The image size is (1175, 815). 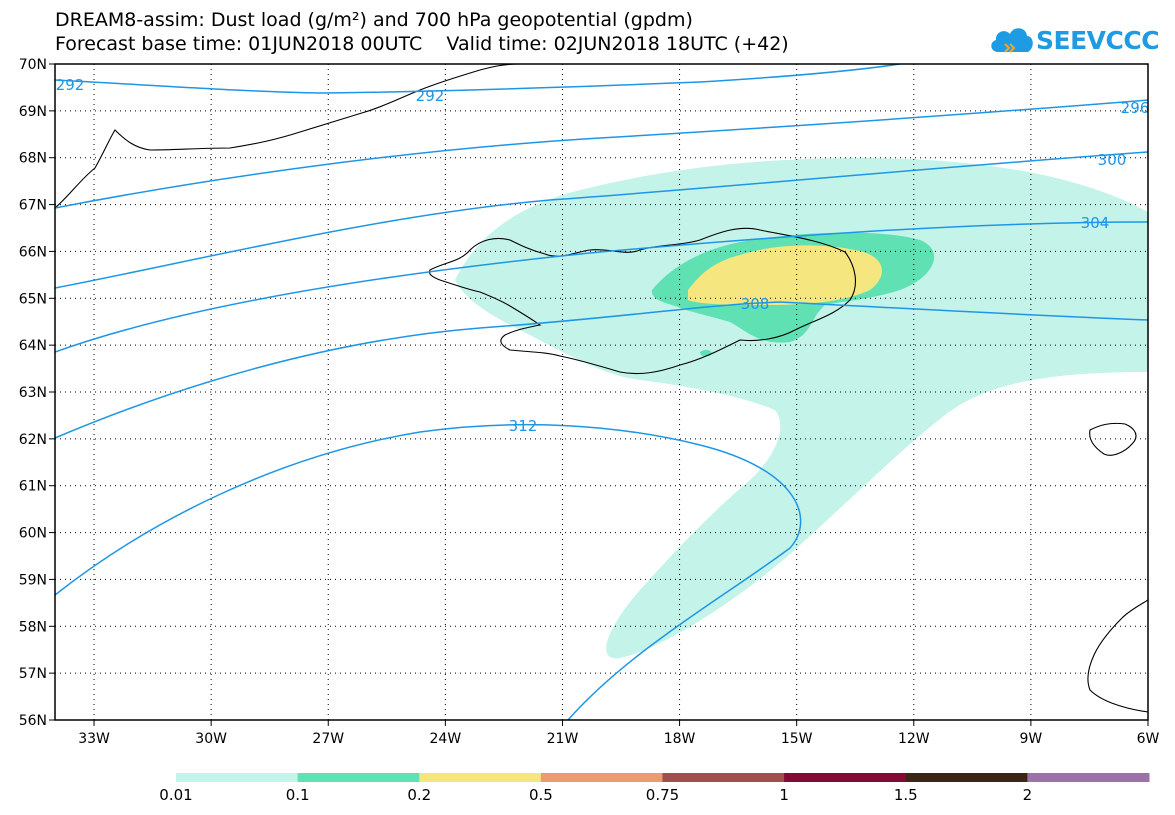 I want to click on lat-label: 63N, so click(x=33, y=393).